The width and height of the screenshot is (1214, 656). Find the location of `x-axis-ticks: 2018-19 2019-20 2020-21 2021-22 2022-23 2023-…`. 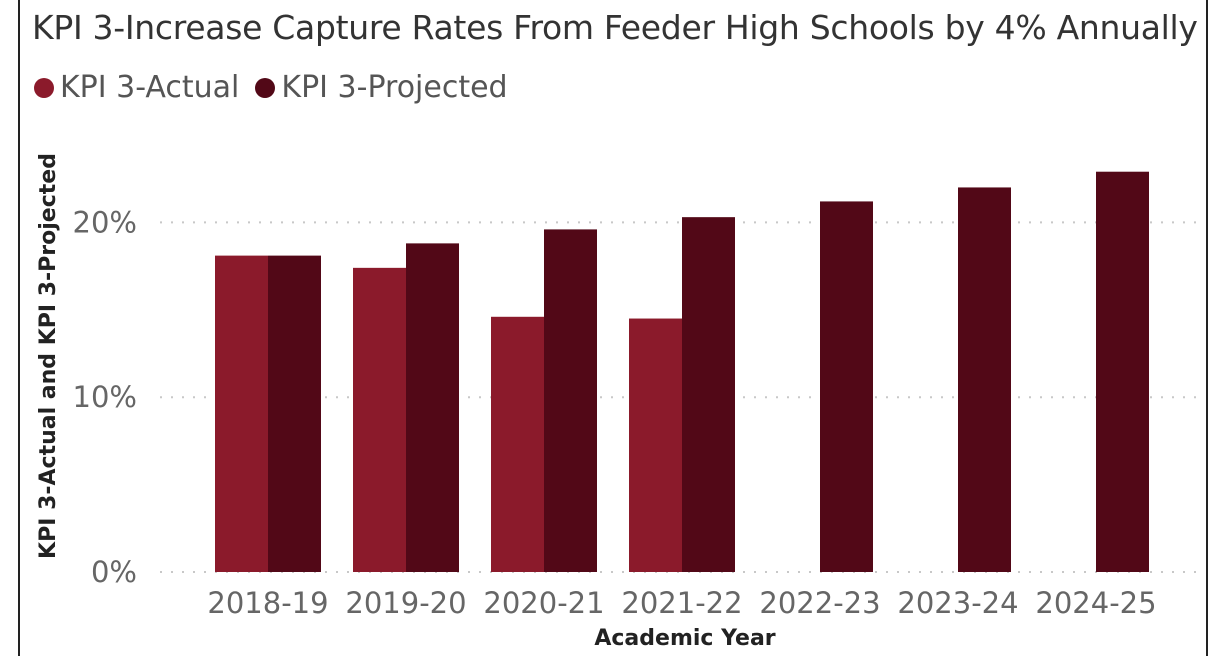

x-axis-ticks: 2018-19 2019-20 2020-21 2021-22 2022-23 2023-… is located at coordinates (681, 603).